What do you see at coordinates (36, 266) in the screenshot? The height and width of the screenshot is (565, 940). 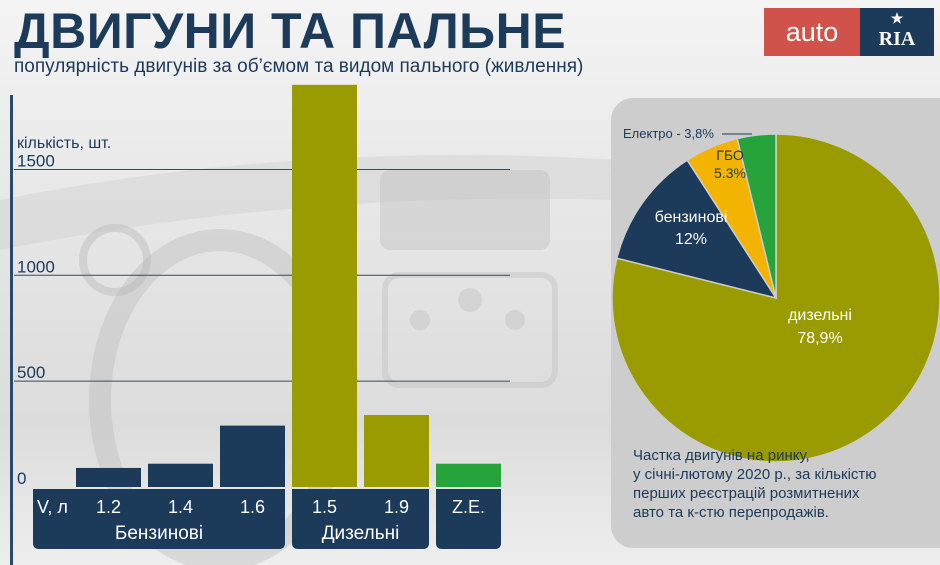 I see `y-tick-label: 1000` at bounding box center [36, 266].